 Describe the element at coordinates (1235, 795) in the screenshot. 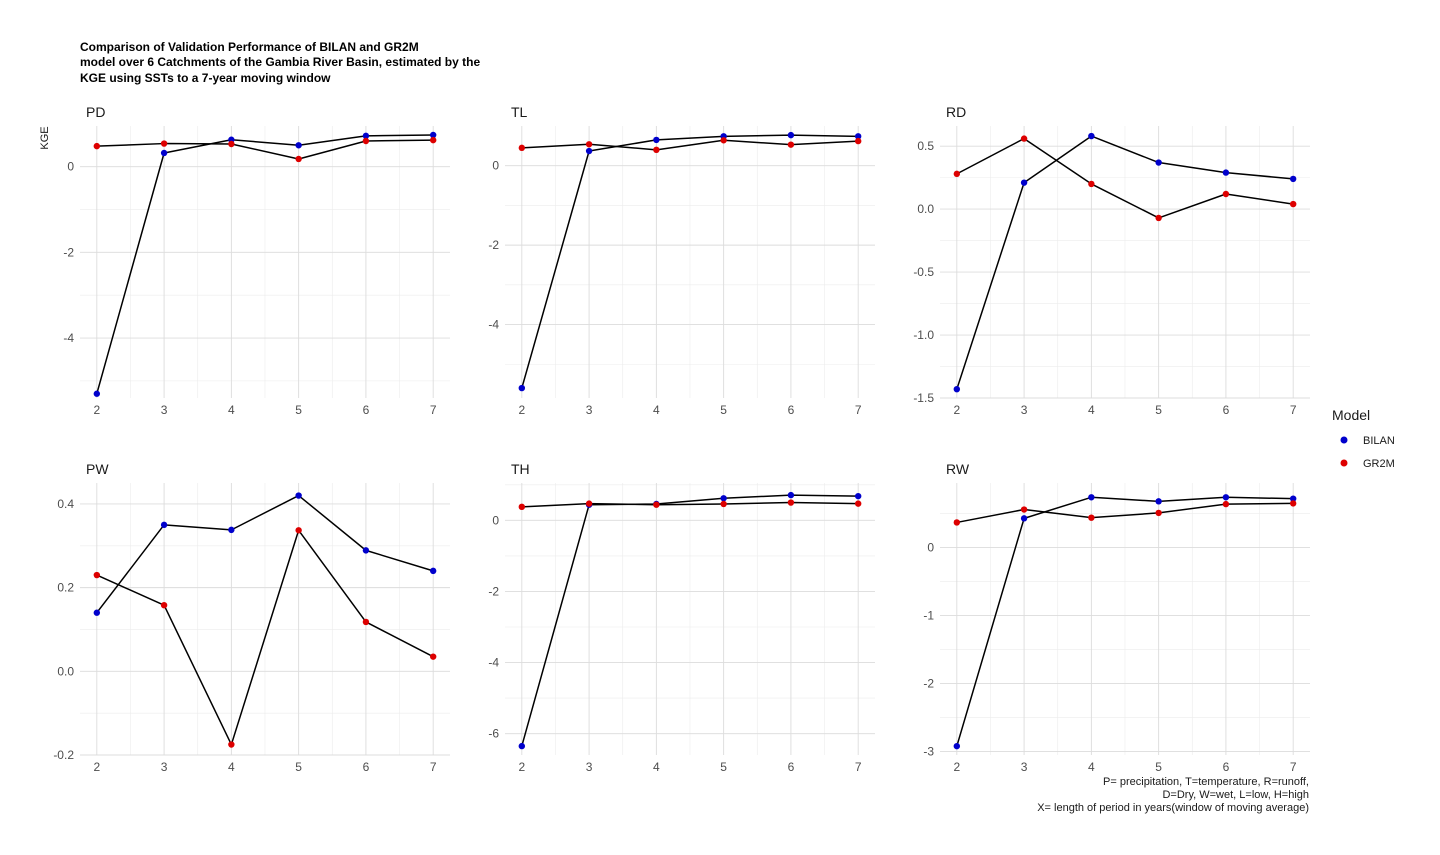

I see `caption-line-2: D=Dry, W=wet, L=low, H=high` at that location.